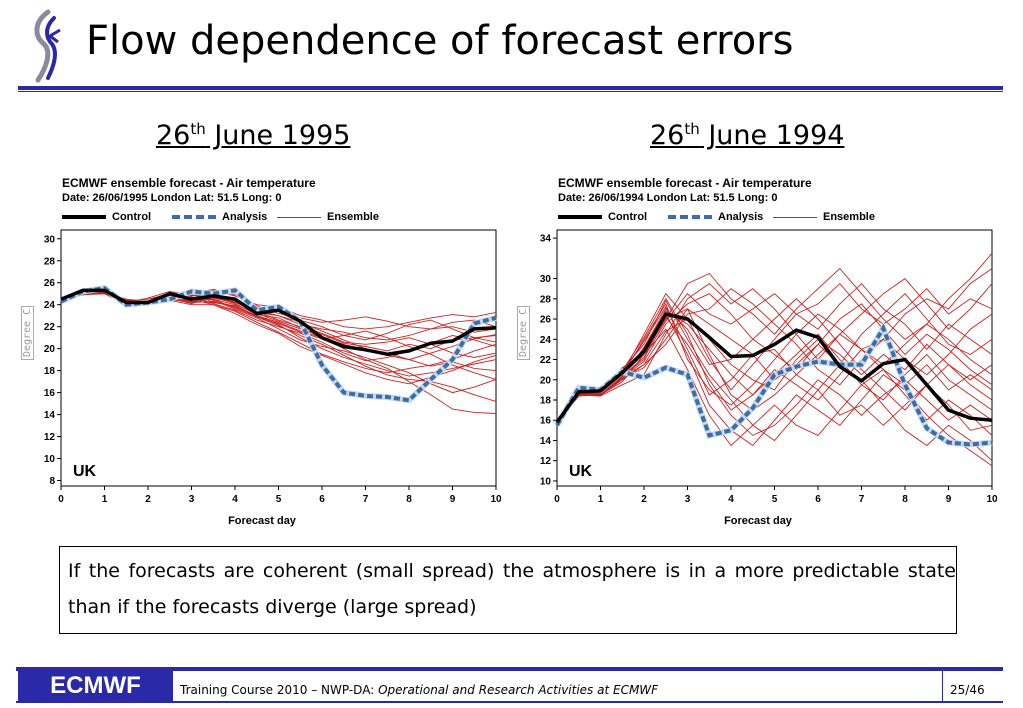  What do you see at coordinates (509, 669) in the screenshot?
I see `footer-rule` at bounding box center [509, 669].